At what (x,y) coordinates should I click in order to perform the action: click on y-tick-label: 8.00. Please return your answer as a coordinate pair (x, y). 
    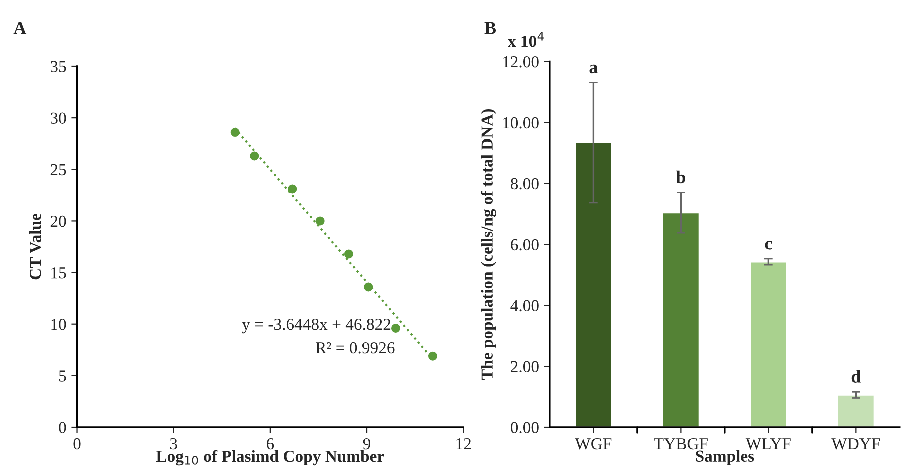
    Looking at the image, I should click on (524, 184).